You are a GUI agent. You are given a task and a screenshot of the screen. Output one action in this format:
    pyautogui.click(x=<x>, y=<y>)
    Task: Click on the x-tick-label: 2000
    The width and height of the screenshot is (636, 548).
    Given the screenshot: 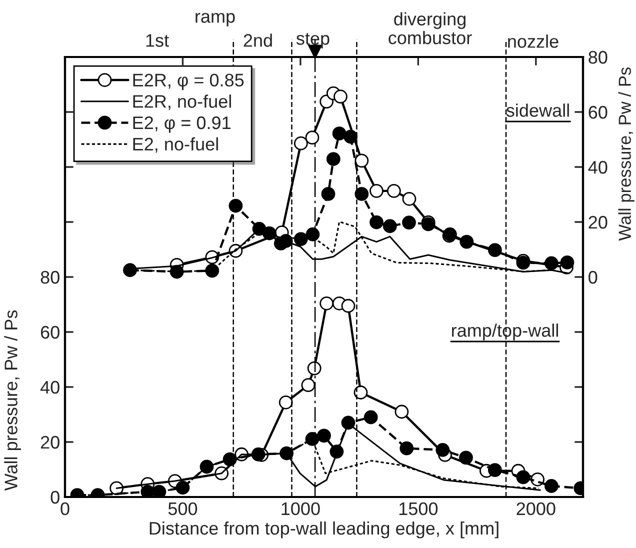 What is the action you would take?
    pyautogui.click(x=536, y=509)
    